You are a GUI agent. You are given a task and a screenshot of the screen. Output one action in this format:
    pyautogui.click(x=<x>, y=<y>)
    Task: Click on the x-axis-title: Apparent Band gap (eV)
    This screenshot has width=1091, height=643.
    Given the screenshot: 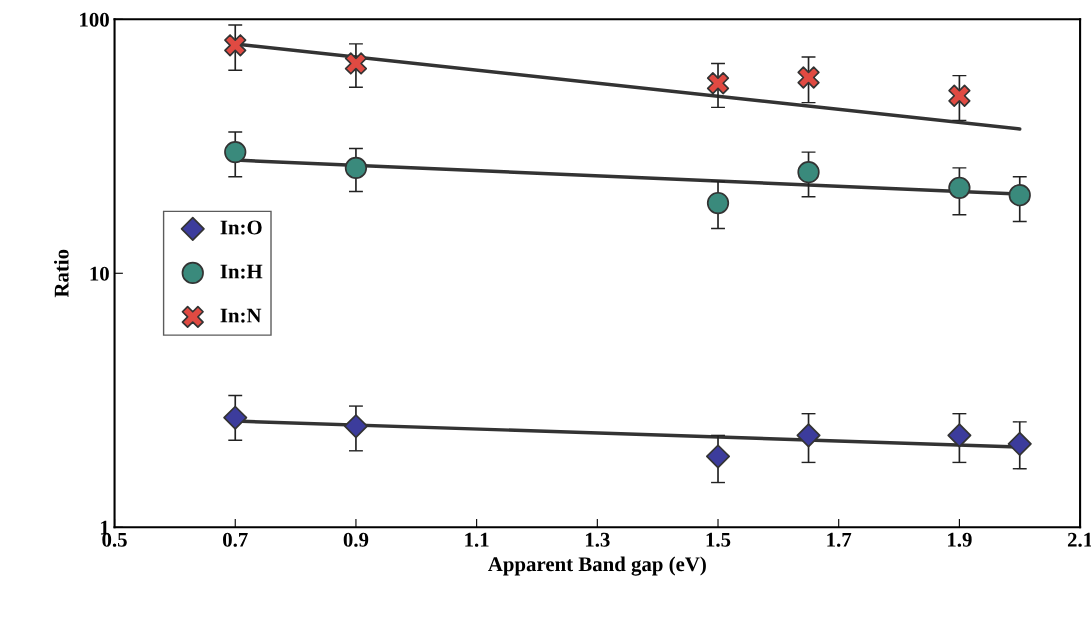 What is the action you would take?
    pyautogui.click(x=597, y=566)
    